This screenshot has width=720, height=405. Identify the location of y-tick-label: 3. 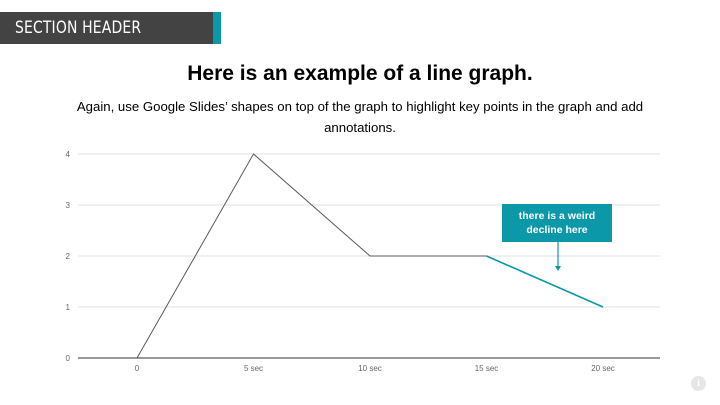
(68, 205).